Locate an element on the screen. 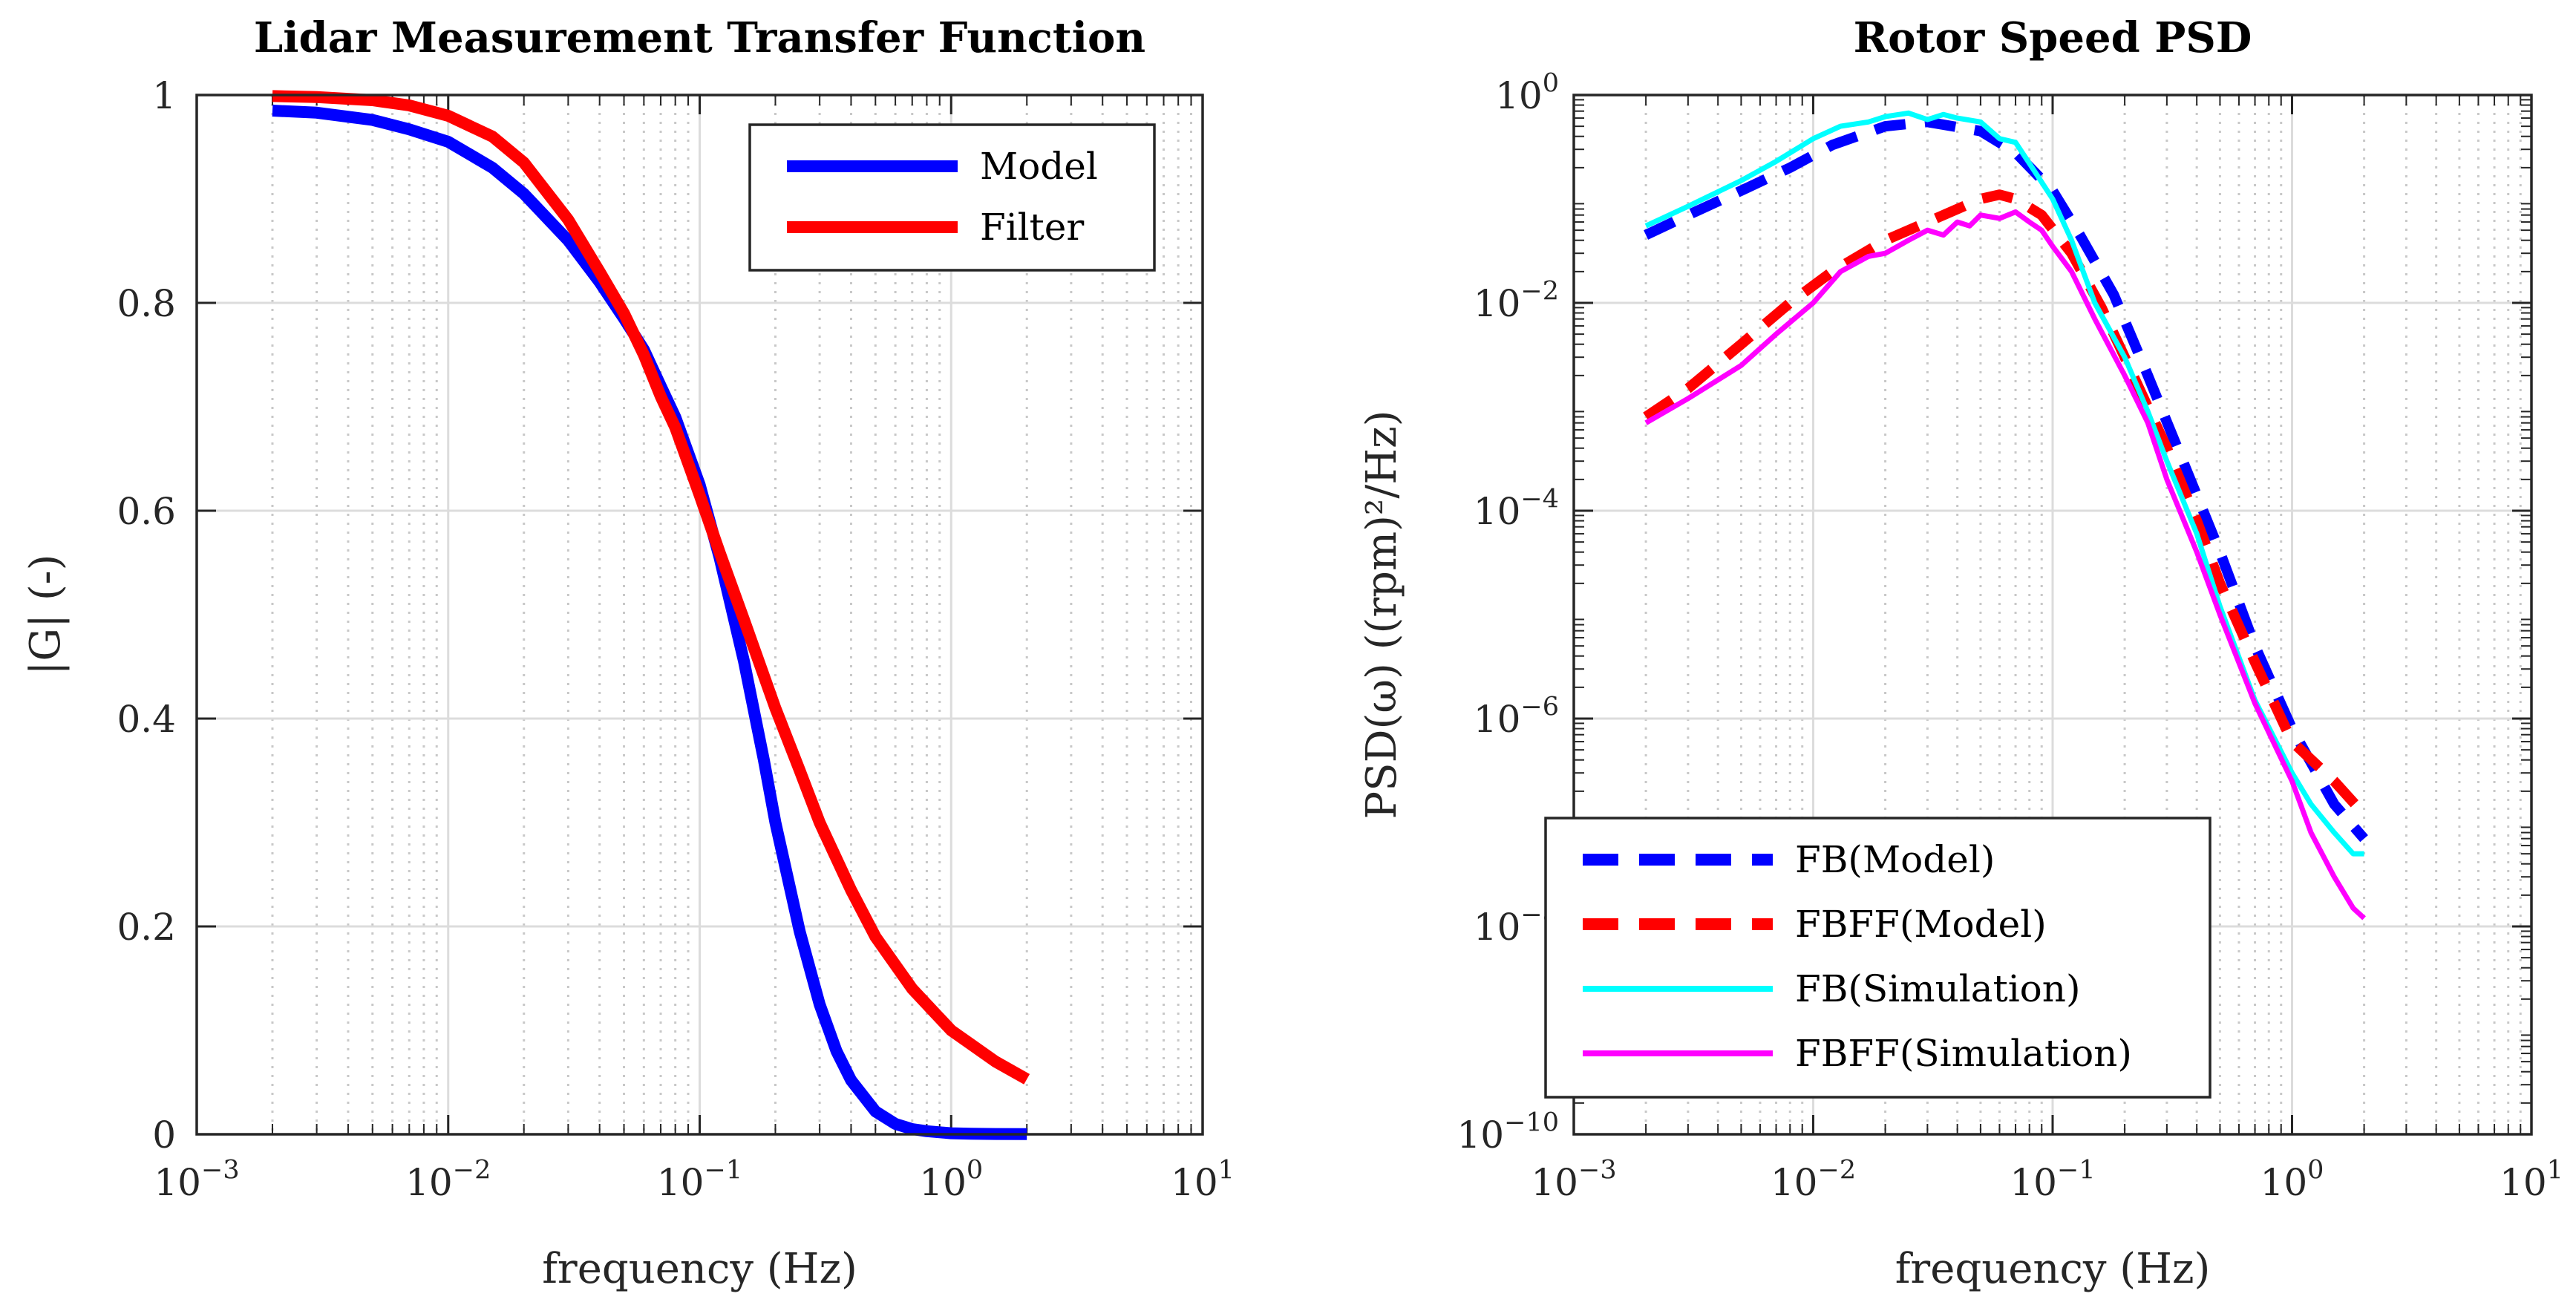 The image size is (2576, 1308). y-tick-label: 10⁻¹⁰ is located at coordinates (1509, 1132).